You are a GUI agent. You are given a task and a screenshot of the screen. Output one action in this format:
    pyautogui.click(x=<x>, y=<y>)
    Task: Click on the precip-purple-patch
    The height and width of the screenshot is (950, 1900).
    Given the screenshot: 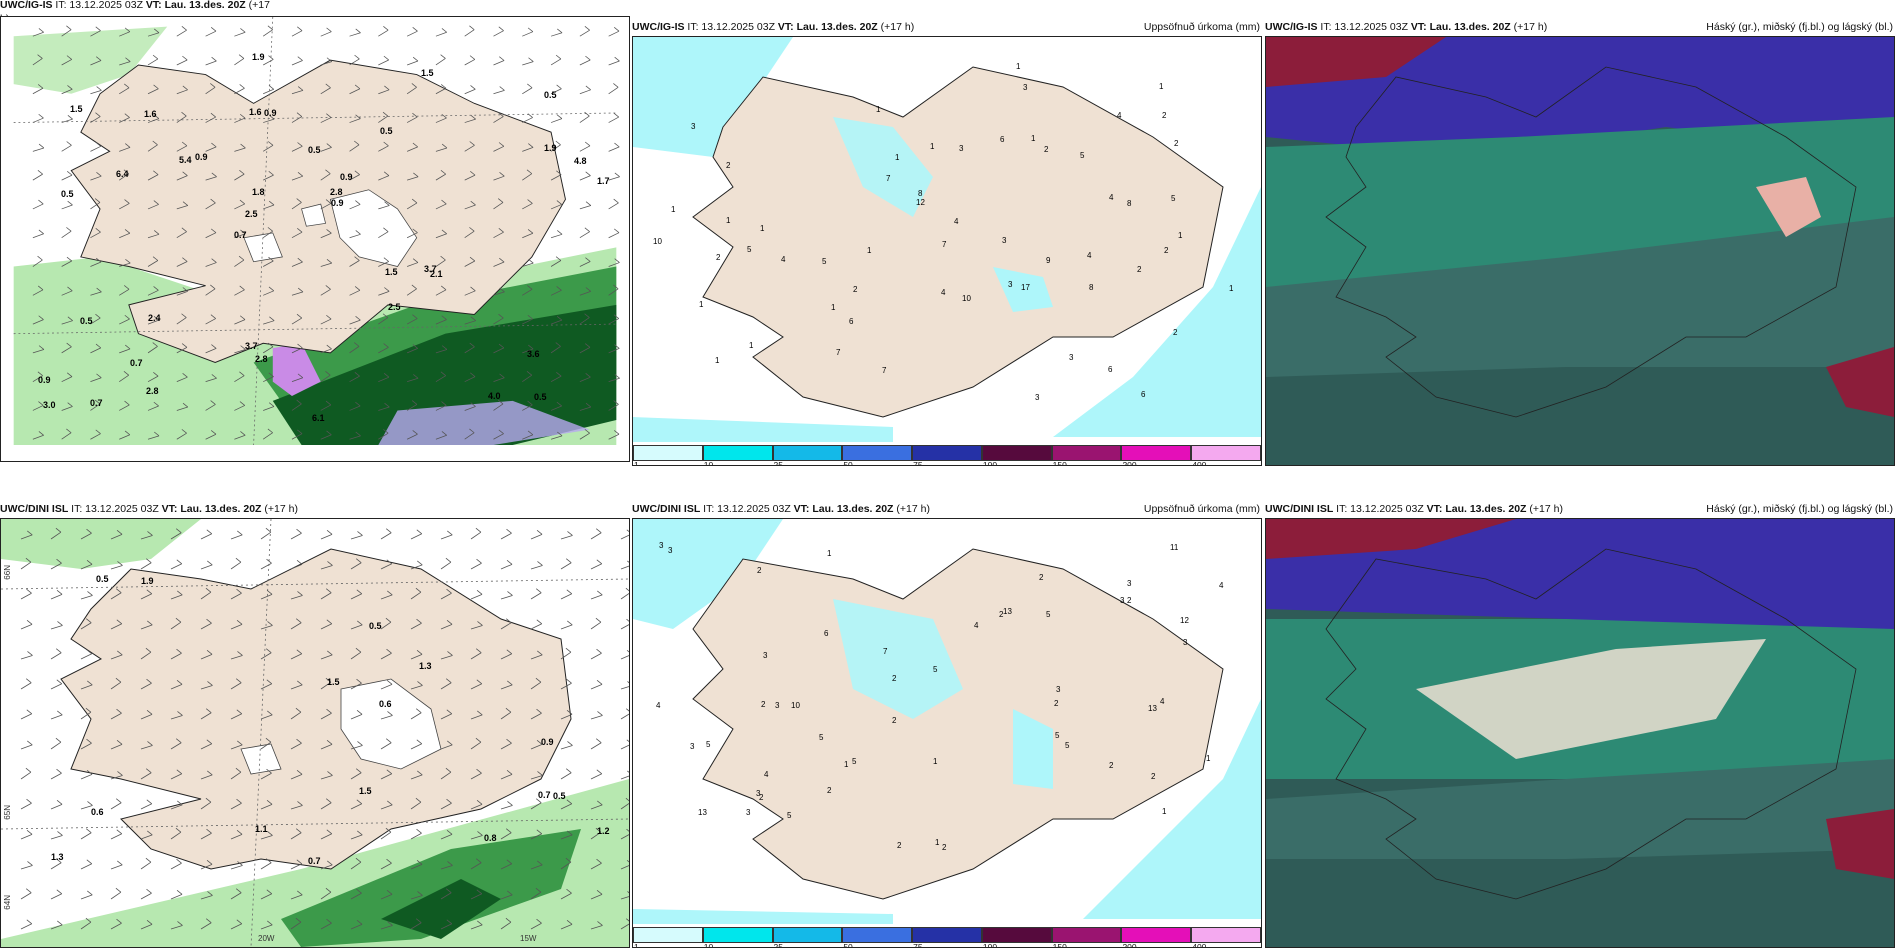 What is the action you would take?
    pyautogui.click(x=296, y=370)
    